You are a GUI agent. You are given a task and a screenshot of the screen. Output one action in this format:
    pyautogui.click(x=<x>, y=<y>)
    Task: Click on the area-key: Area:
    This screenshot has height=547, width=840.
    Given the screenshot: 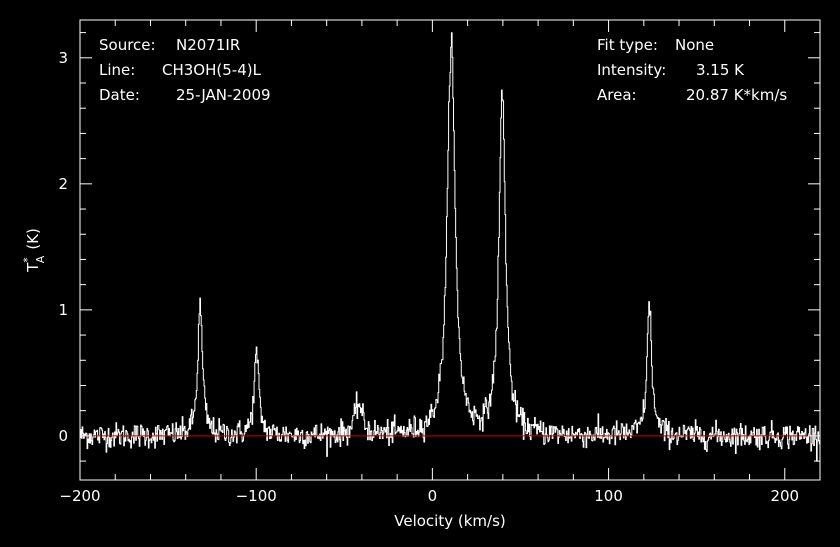 What is the action you would take?
    pyautogui.click(x=617, y=95)
    